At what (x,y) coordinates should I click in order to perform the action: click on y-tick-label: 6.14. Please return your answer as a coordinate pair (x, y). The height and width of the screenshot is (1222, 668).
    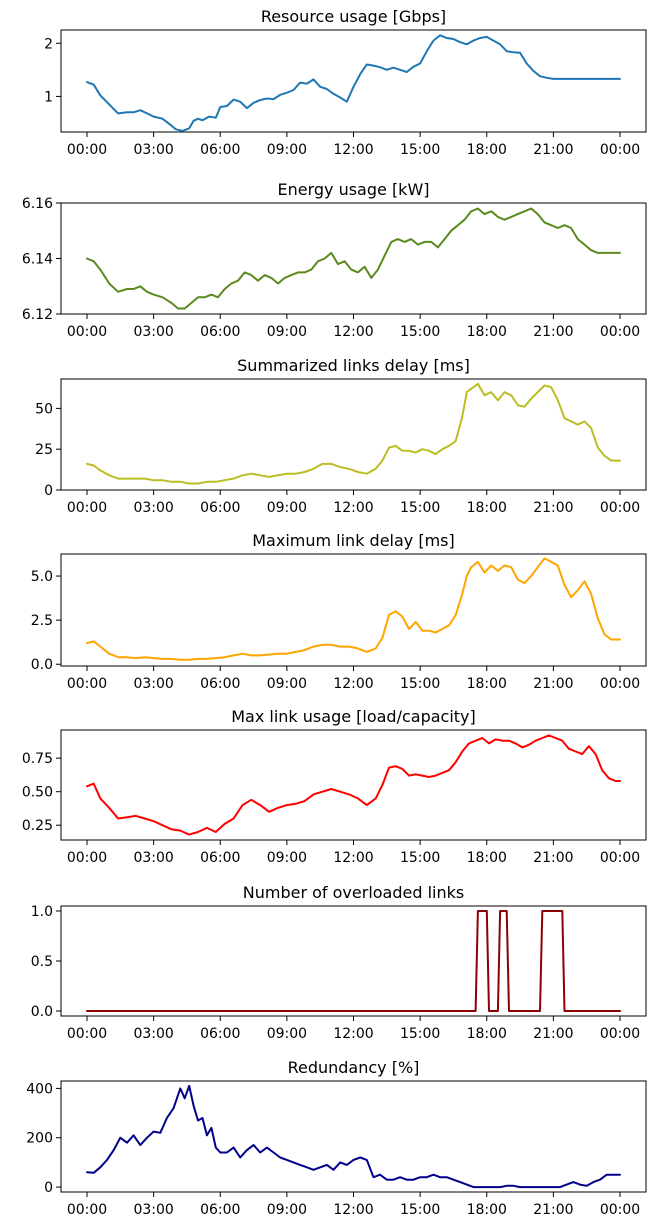
    Looking at the image, I should click on (37, 260).